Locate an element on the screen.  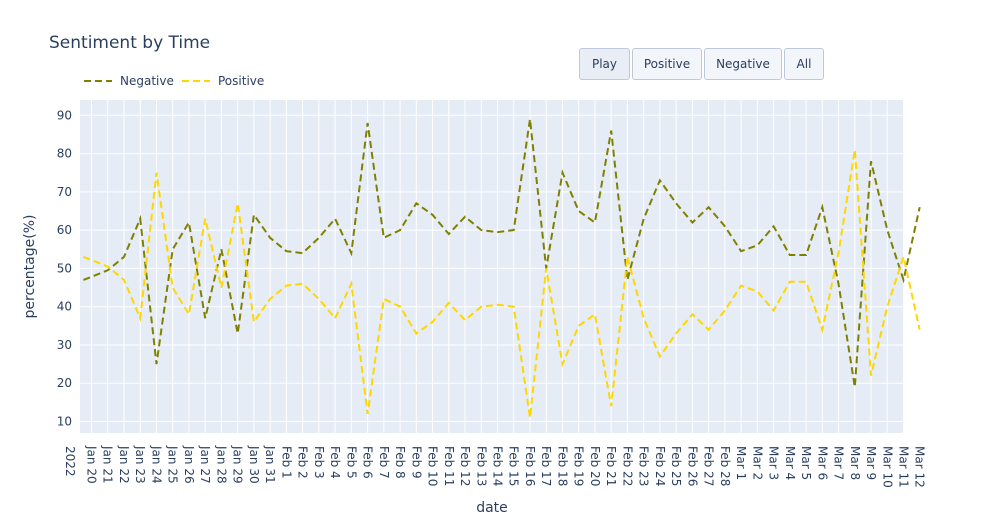
x-tick-label: Feb 10 is located at coordinates (433, 466).